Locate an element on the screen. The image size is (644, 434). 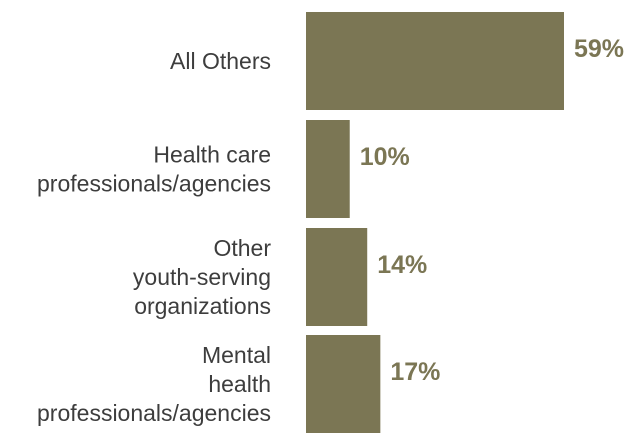
category-label-1: Health care professionals/agencies is located at coordinates (154, 169).